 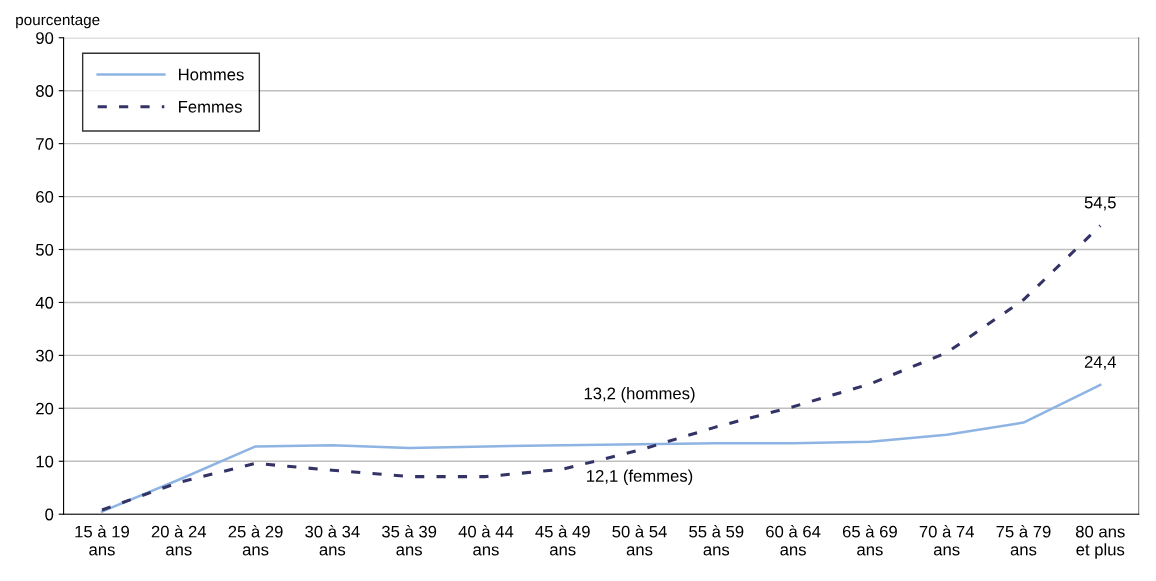 I want to click on y-tick-label: 50, so click(x=44, y=249).